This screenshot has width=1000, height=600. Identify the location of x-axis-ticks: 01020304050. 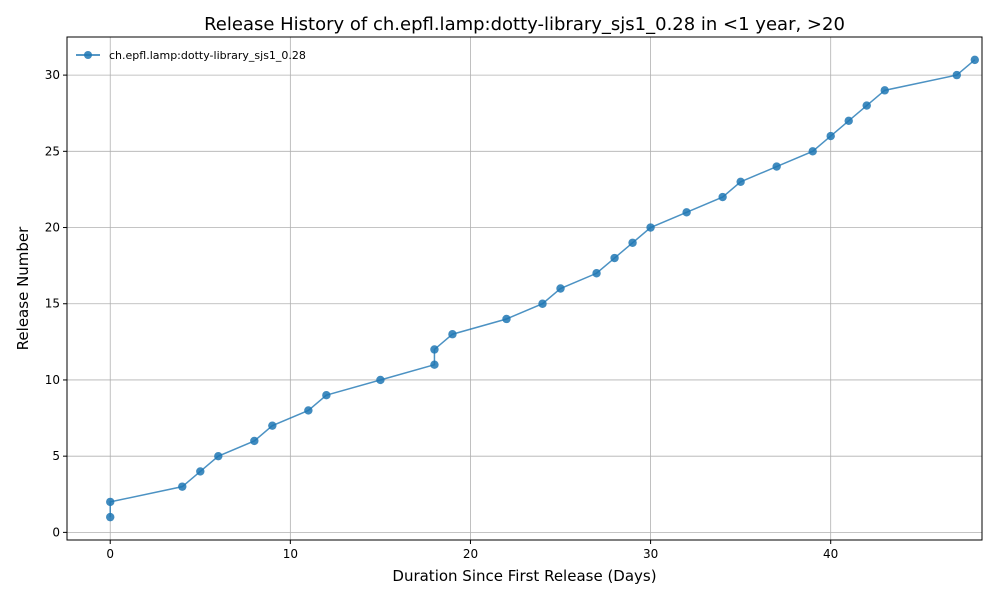
(472, 550).